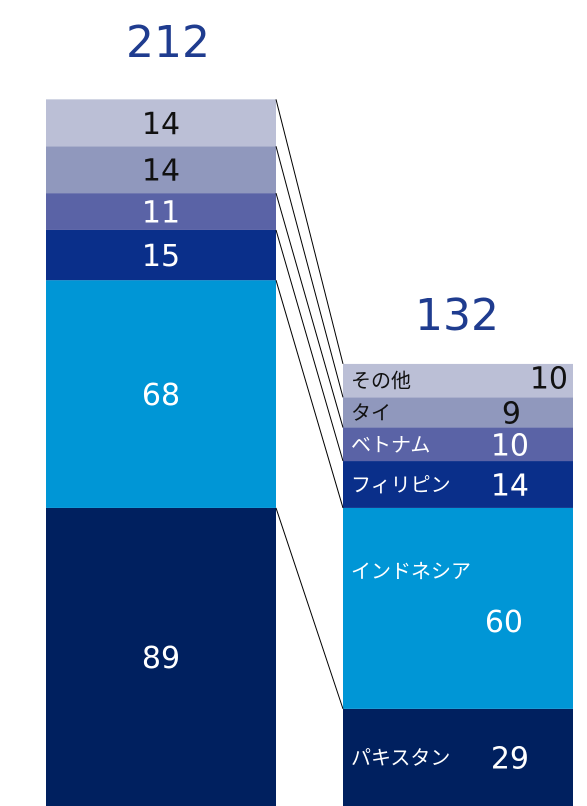 The image size is (587, 806). I want to click on right-segment-name-2: フィリピン, so click(401, 484).